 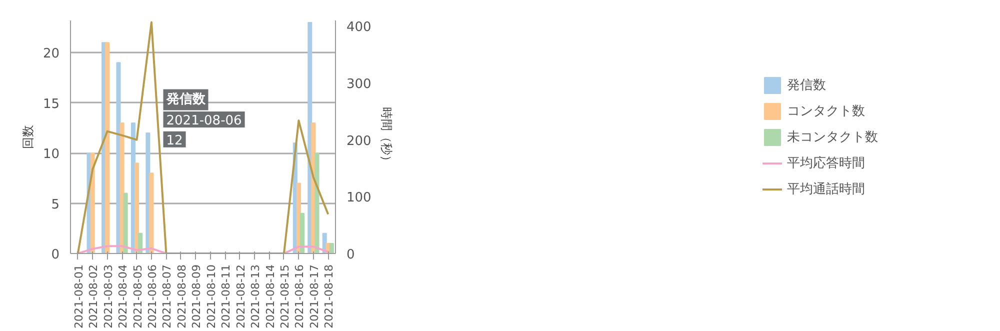 I want to click on x-tick-label: 2021-08-04, so click(x=123, y=296).